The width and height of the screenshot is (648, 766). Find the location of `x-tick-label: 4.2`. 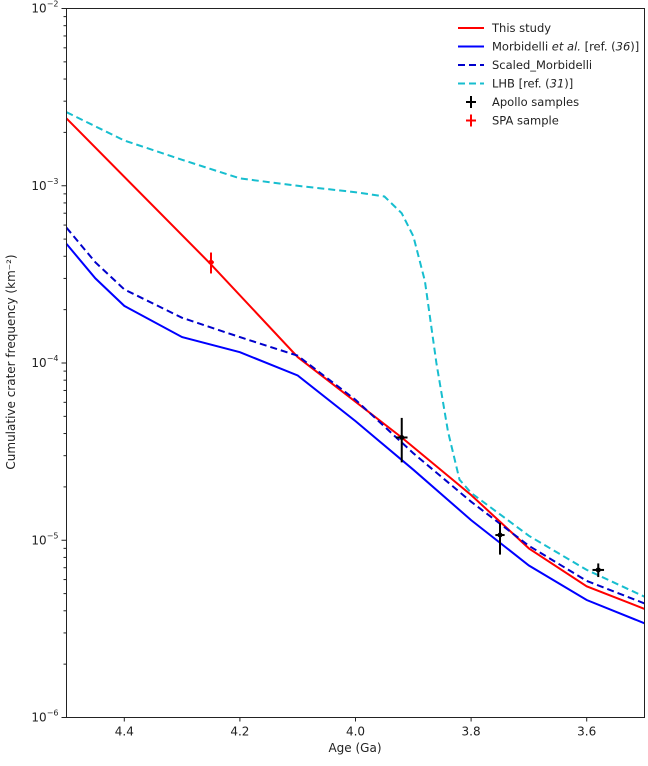

x-tick-label: 4.2 is located at coordinates (239, 732).